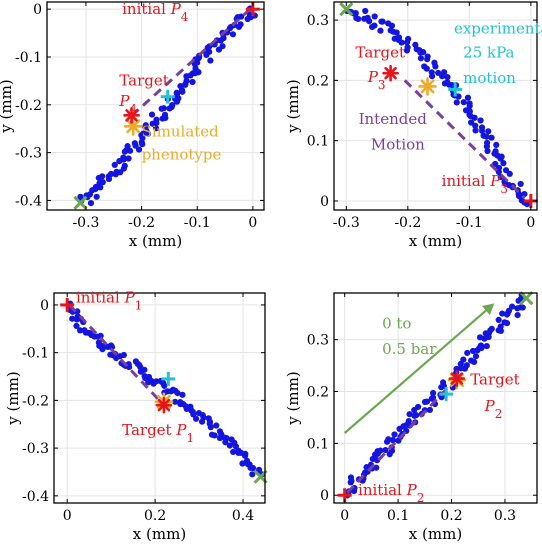  What do you see at coordinates (127, 104) in the screenshot?
I see `annotation: P4` at bounding box center [127, 104].